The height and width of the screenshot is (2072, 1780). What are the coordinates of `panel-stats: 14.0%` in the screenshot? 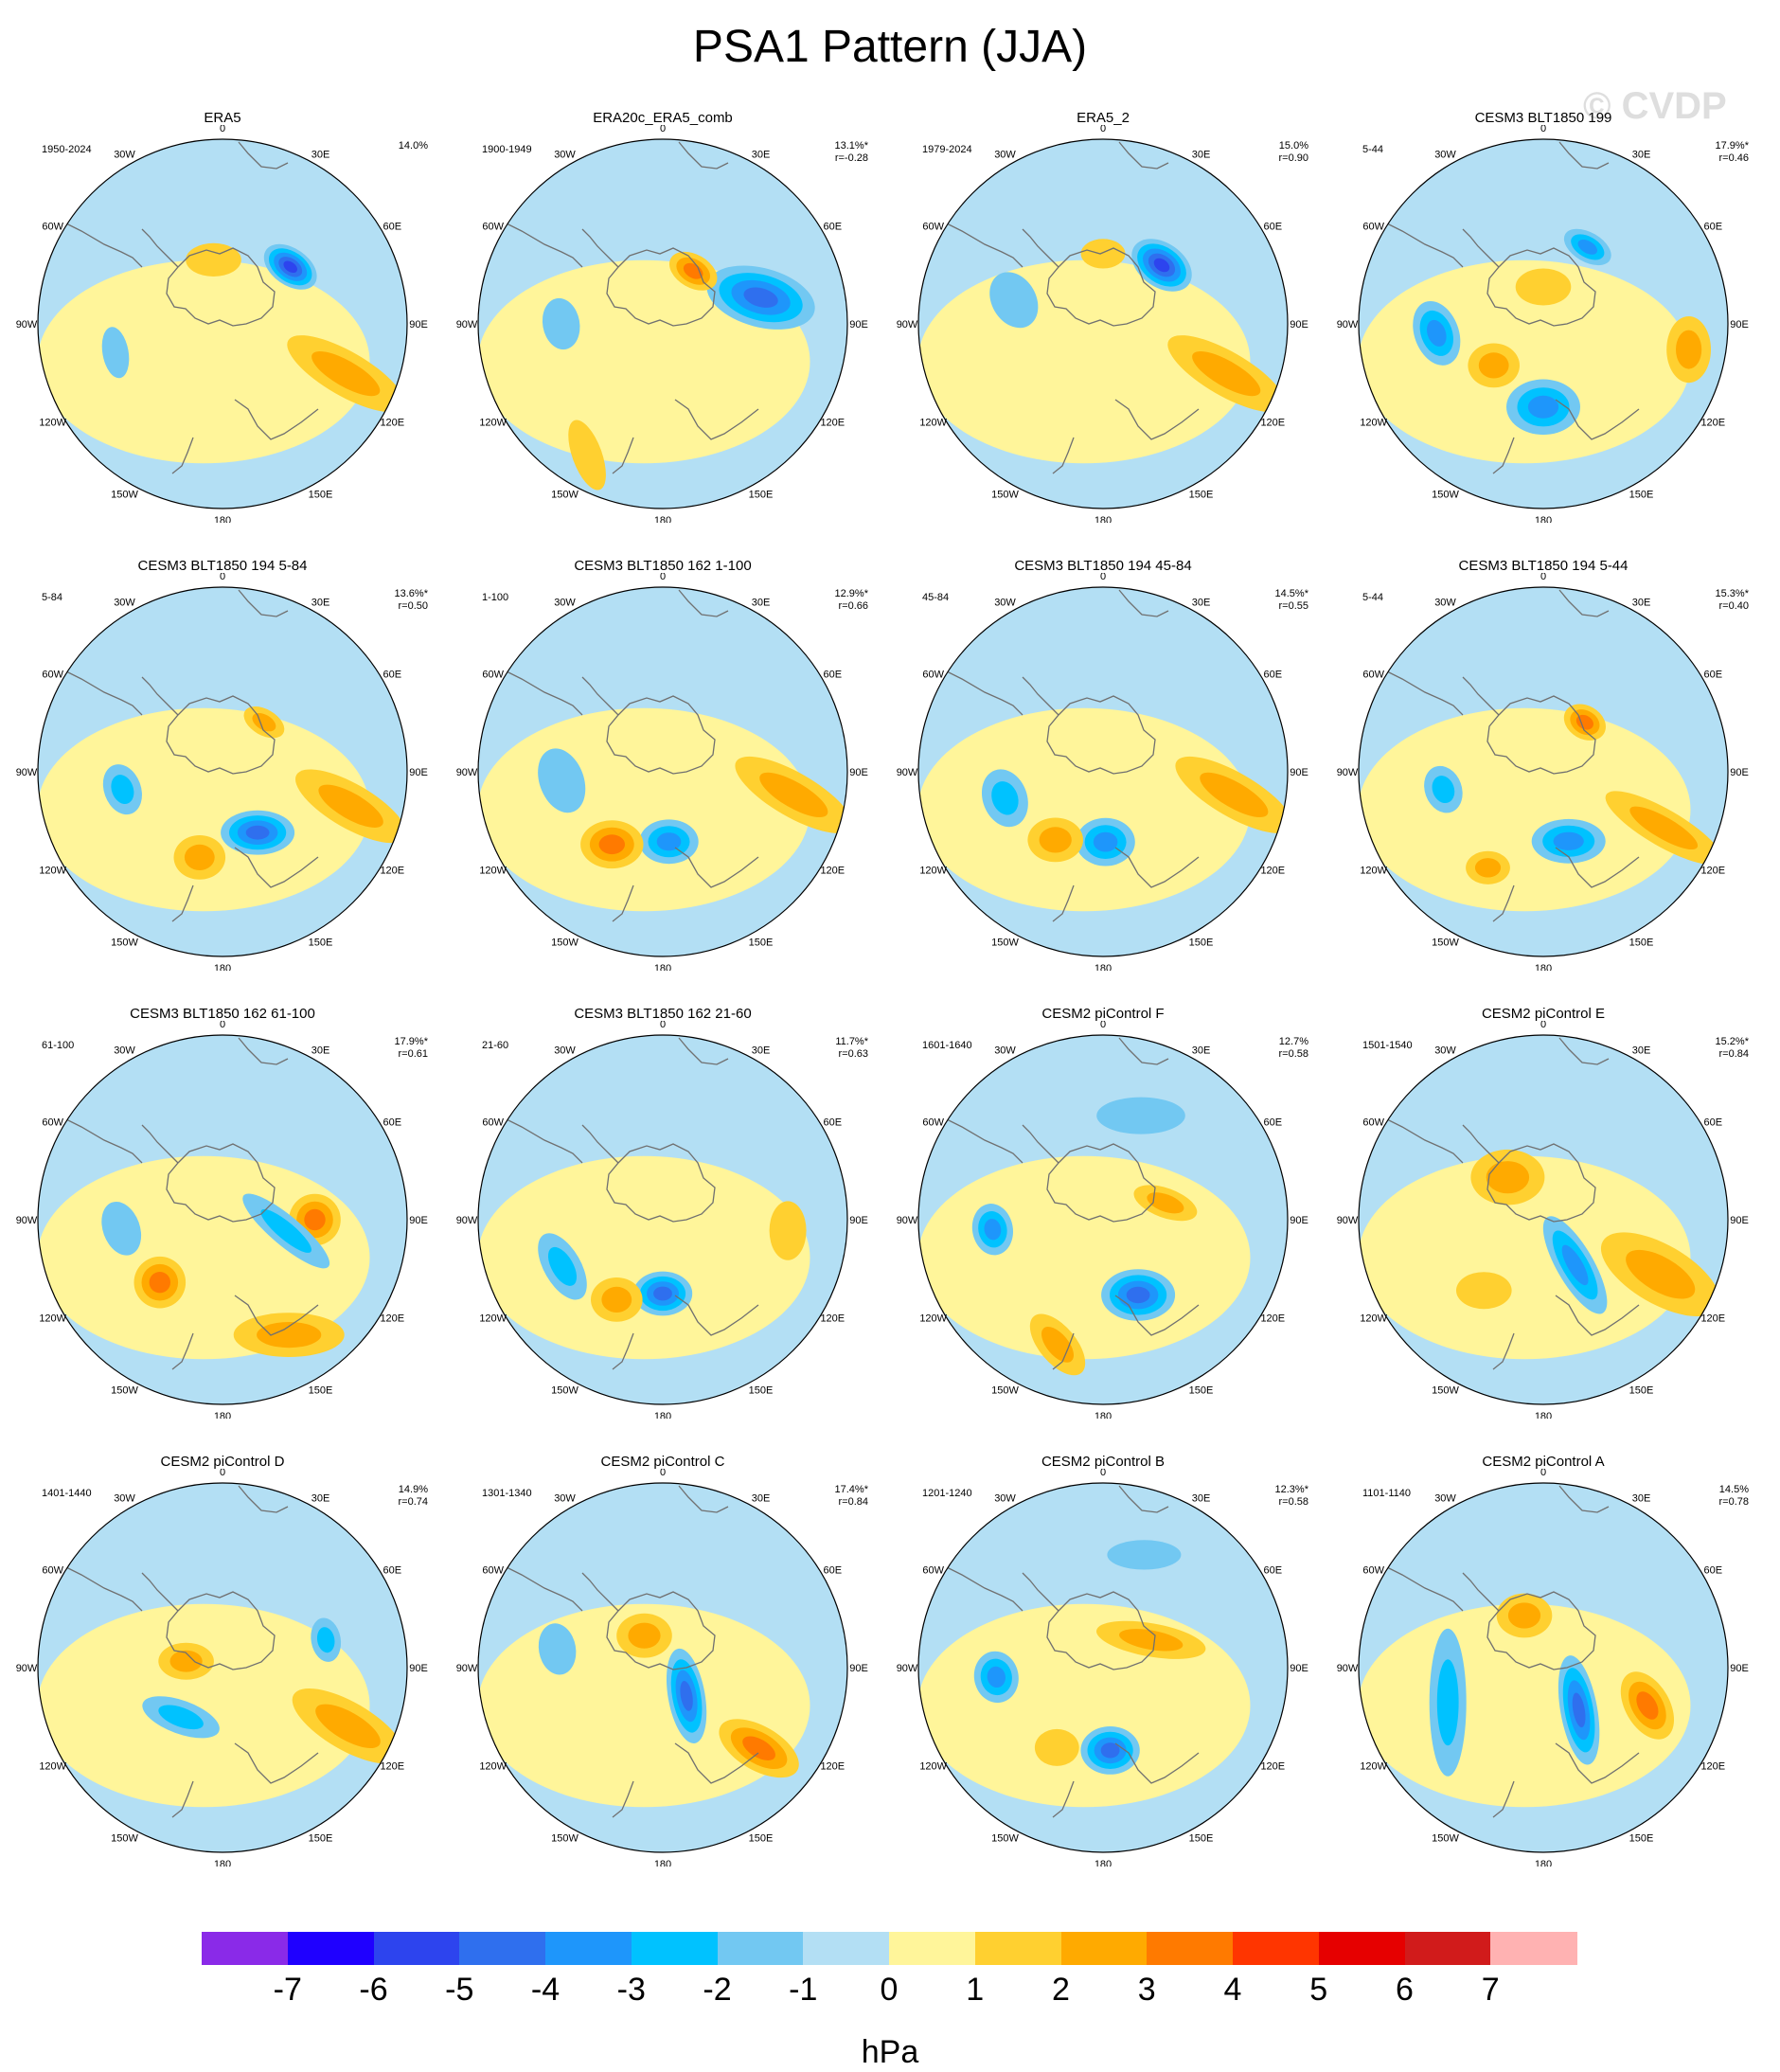 It's located at (413, 146).